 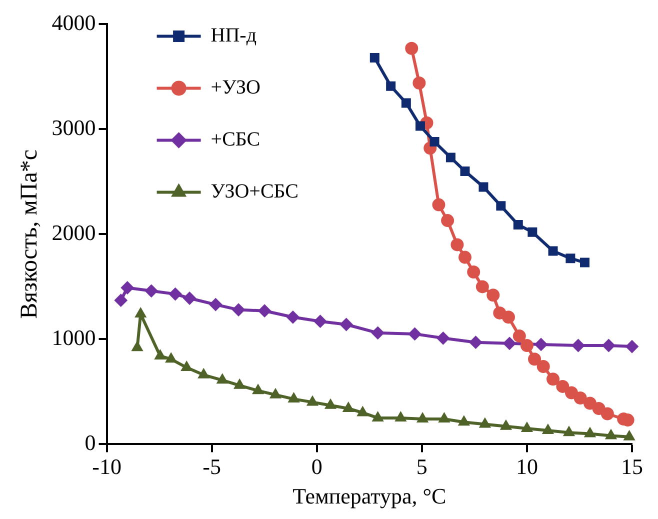 What do you see at coordinates (90, 442) in the screenshot?
I see `y-tick-label: 0` at bounding box center [90, 442].